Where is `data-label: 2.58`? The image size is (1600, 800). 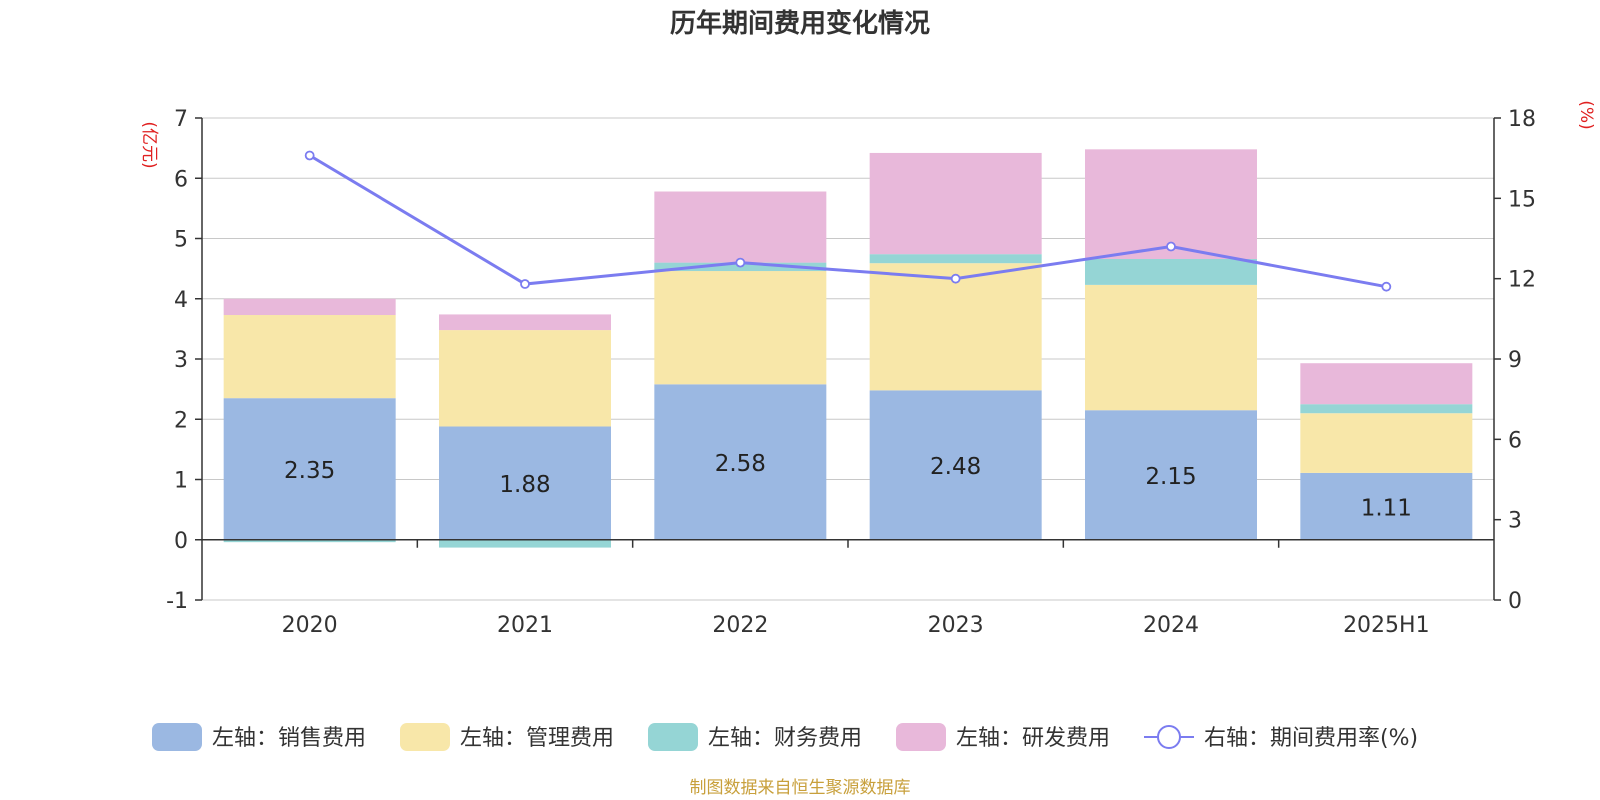
data-label: 2.58 is located at coordinates (740, 464).